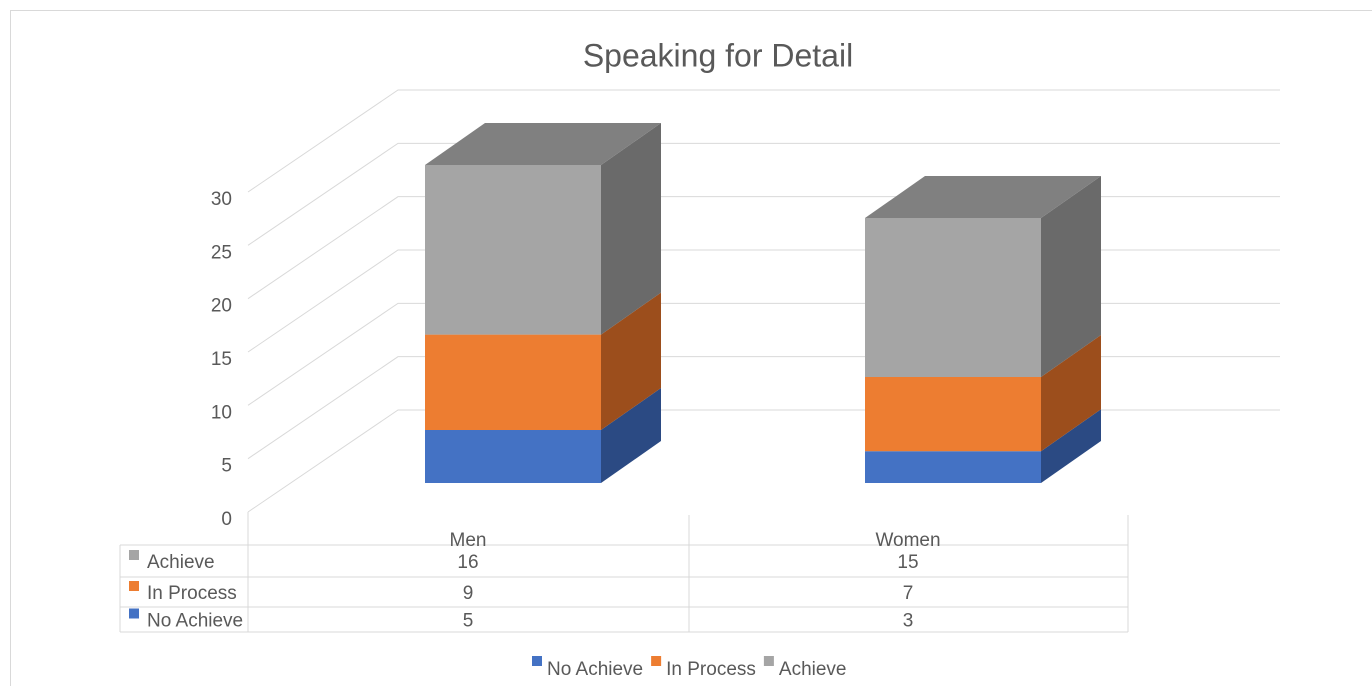  What do you see at coordinates (467, 562) in the screenshot?
I see `table-cell: 16` at bounding box center [467, 562].